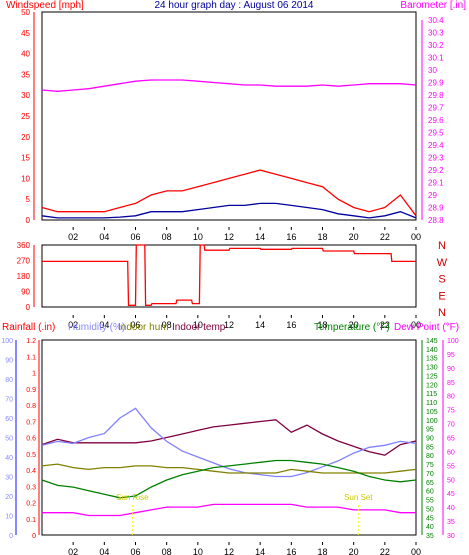 The width and height of the screenshot is (469, 555). What do you see at coordinates (416, 237) in the screenshot?
I see `wind-x-tick: 00` at bounding box center [416, 237].